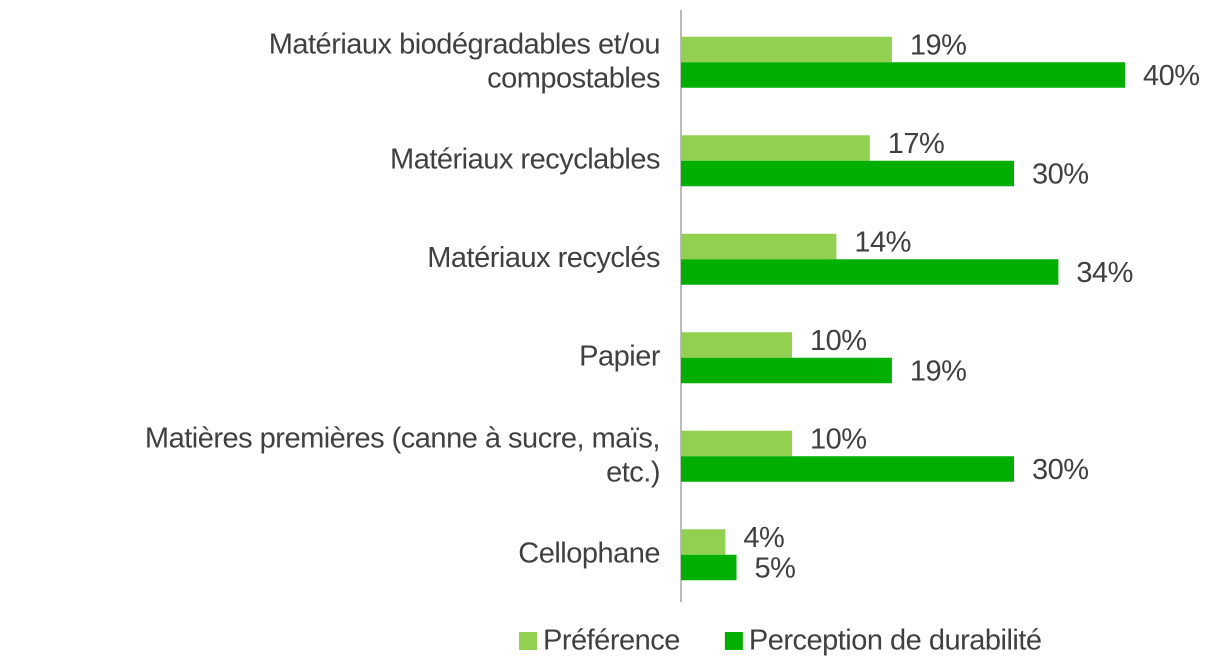 The width and height of the screenshot is (1215, 658). Describe the element at coordinates (775, 568) in the screenshot. I see `value-label: 5%` at that location.